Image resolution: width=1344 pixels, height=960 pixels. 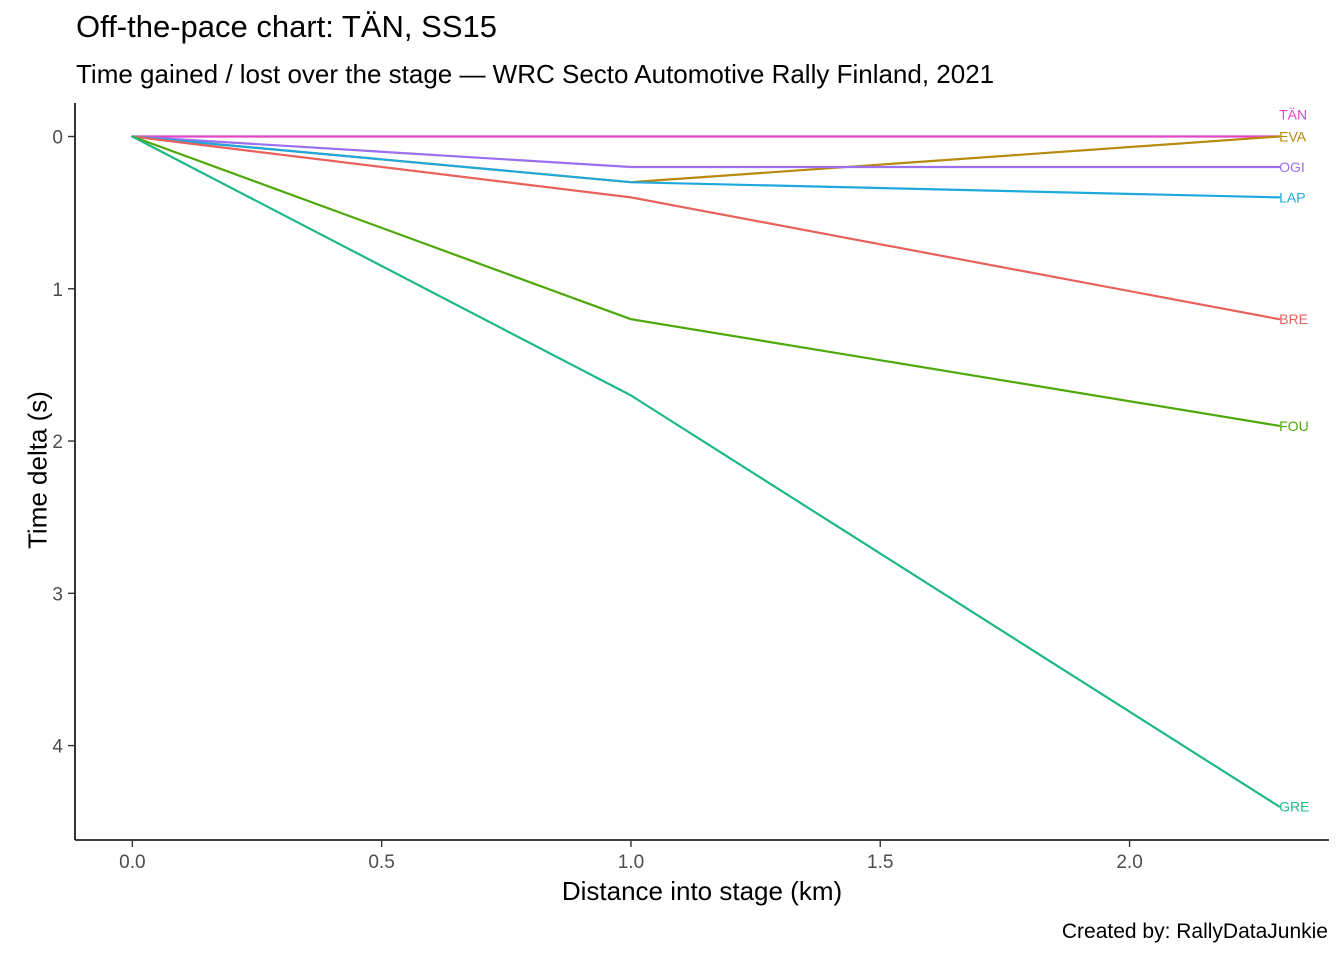 What do you see at coordinates (1292, 197) in the screenshot?
I see `series-end-label-lap: LAP` at bounding box center [1292, 197].